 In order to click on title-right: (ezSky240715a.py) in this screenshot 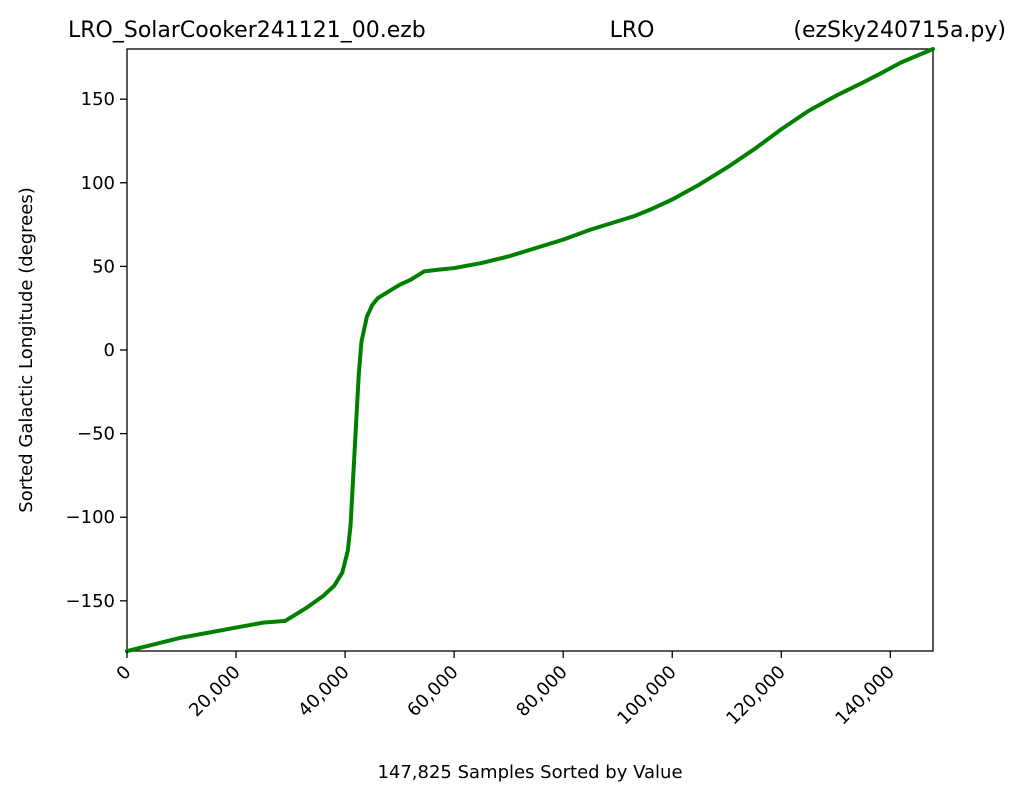, I will do `click(899, 30)`.